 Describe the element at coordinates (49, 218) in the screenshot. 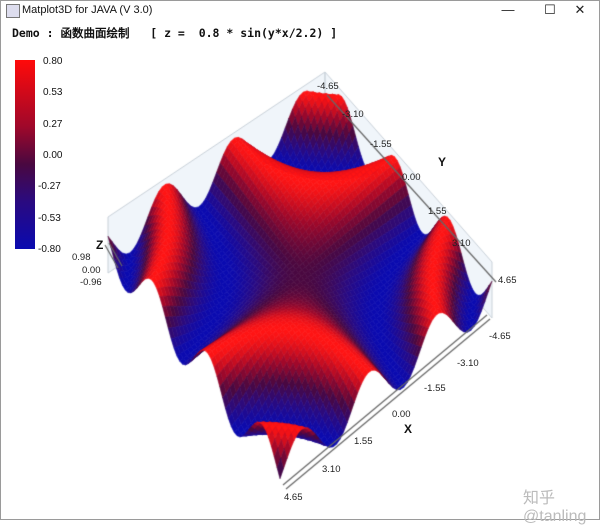

I see `colorbar-tick-label: -0.53` at that location.